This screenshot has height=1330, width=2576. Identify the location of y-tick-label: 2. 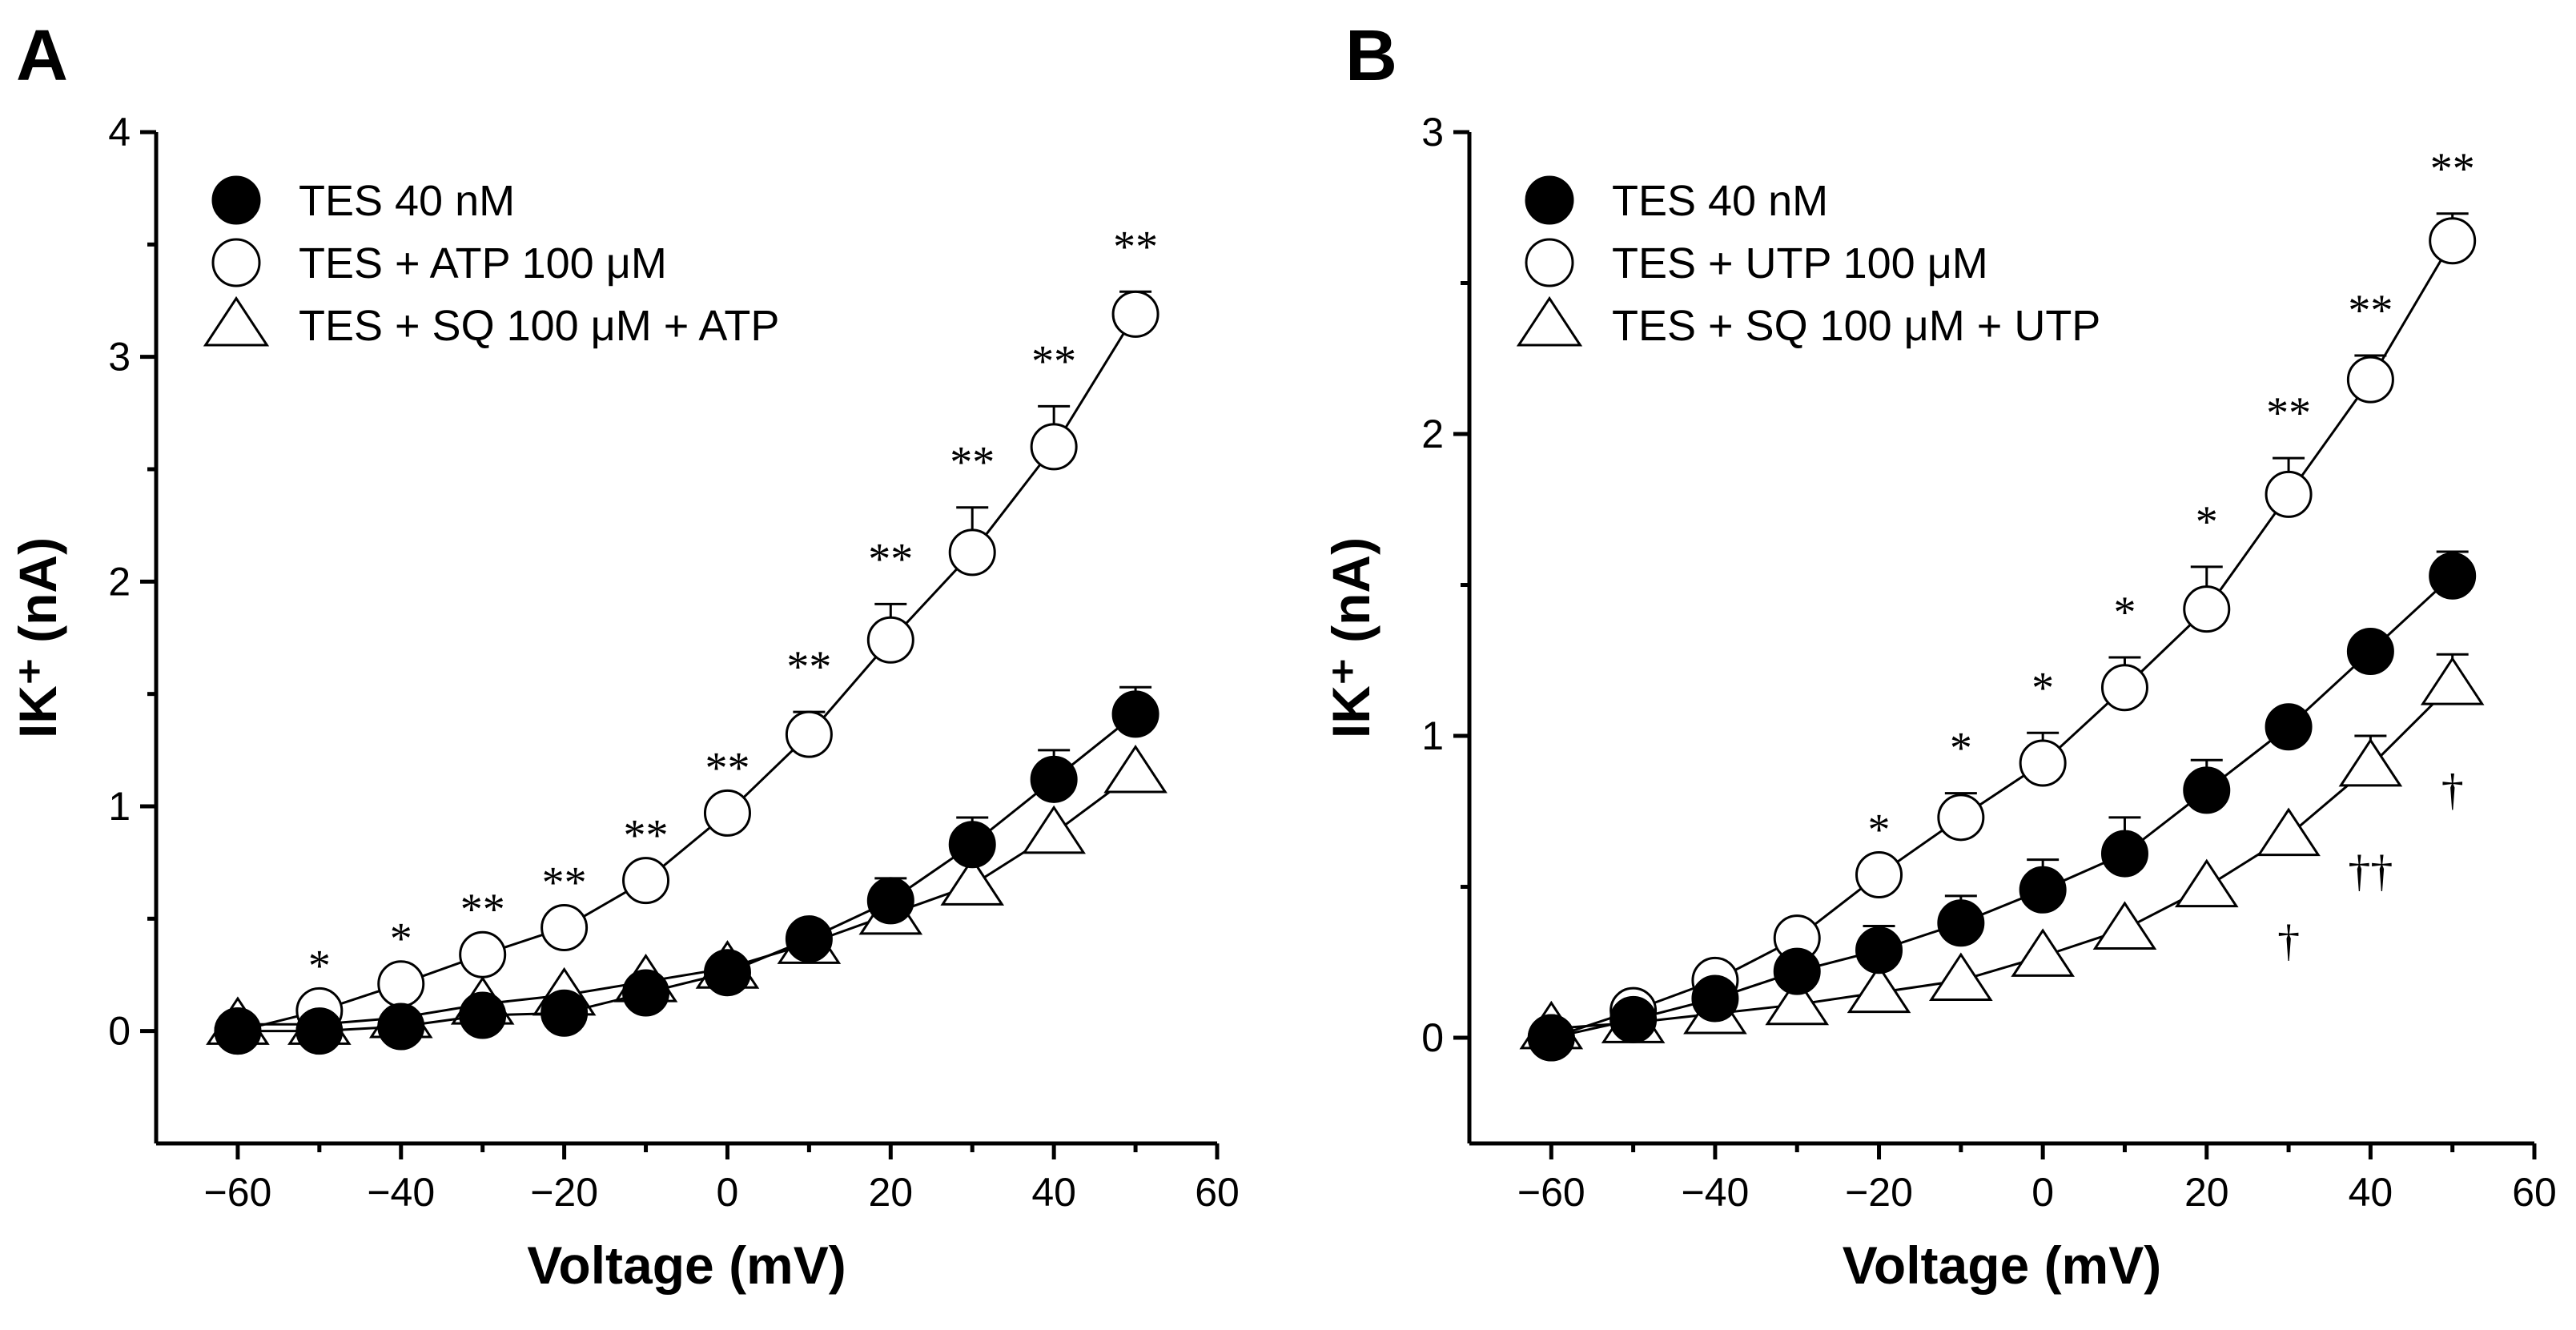
(1432, 434).